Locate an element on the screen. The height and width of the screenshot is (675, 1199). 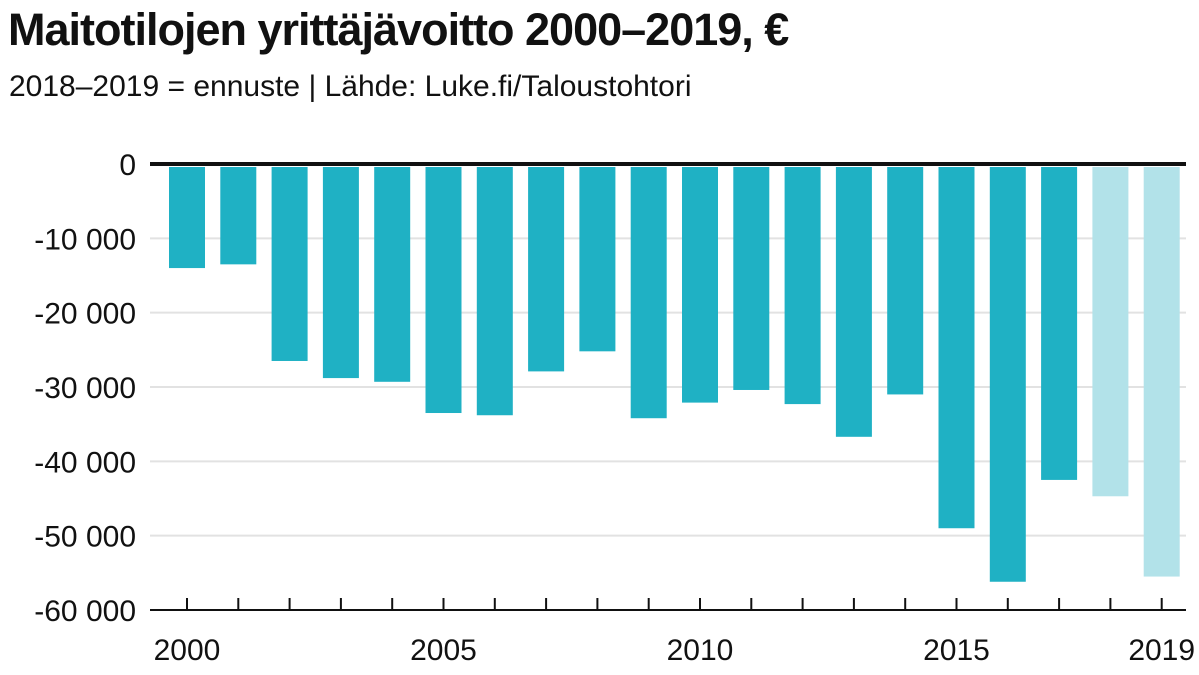
bar-2001 is located at coordinates (238, 216).